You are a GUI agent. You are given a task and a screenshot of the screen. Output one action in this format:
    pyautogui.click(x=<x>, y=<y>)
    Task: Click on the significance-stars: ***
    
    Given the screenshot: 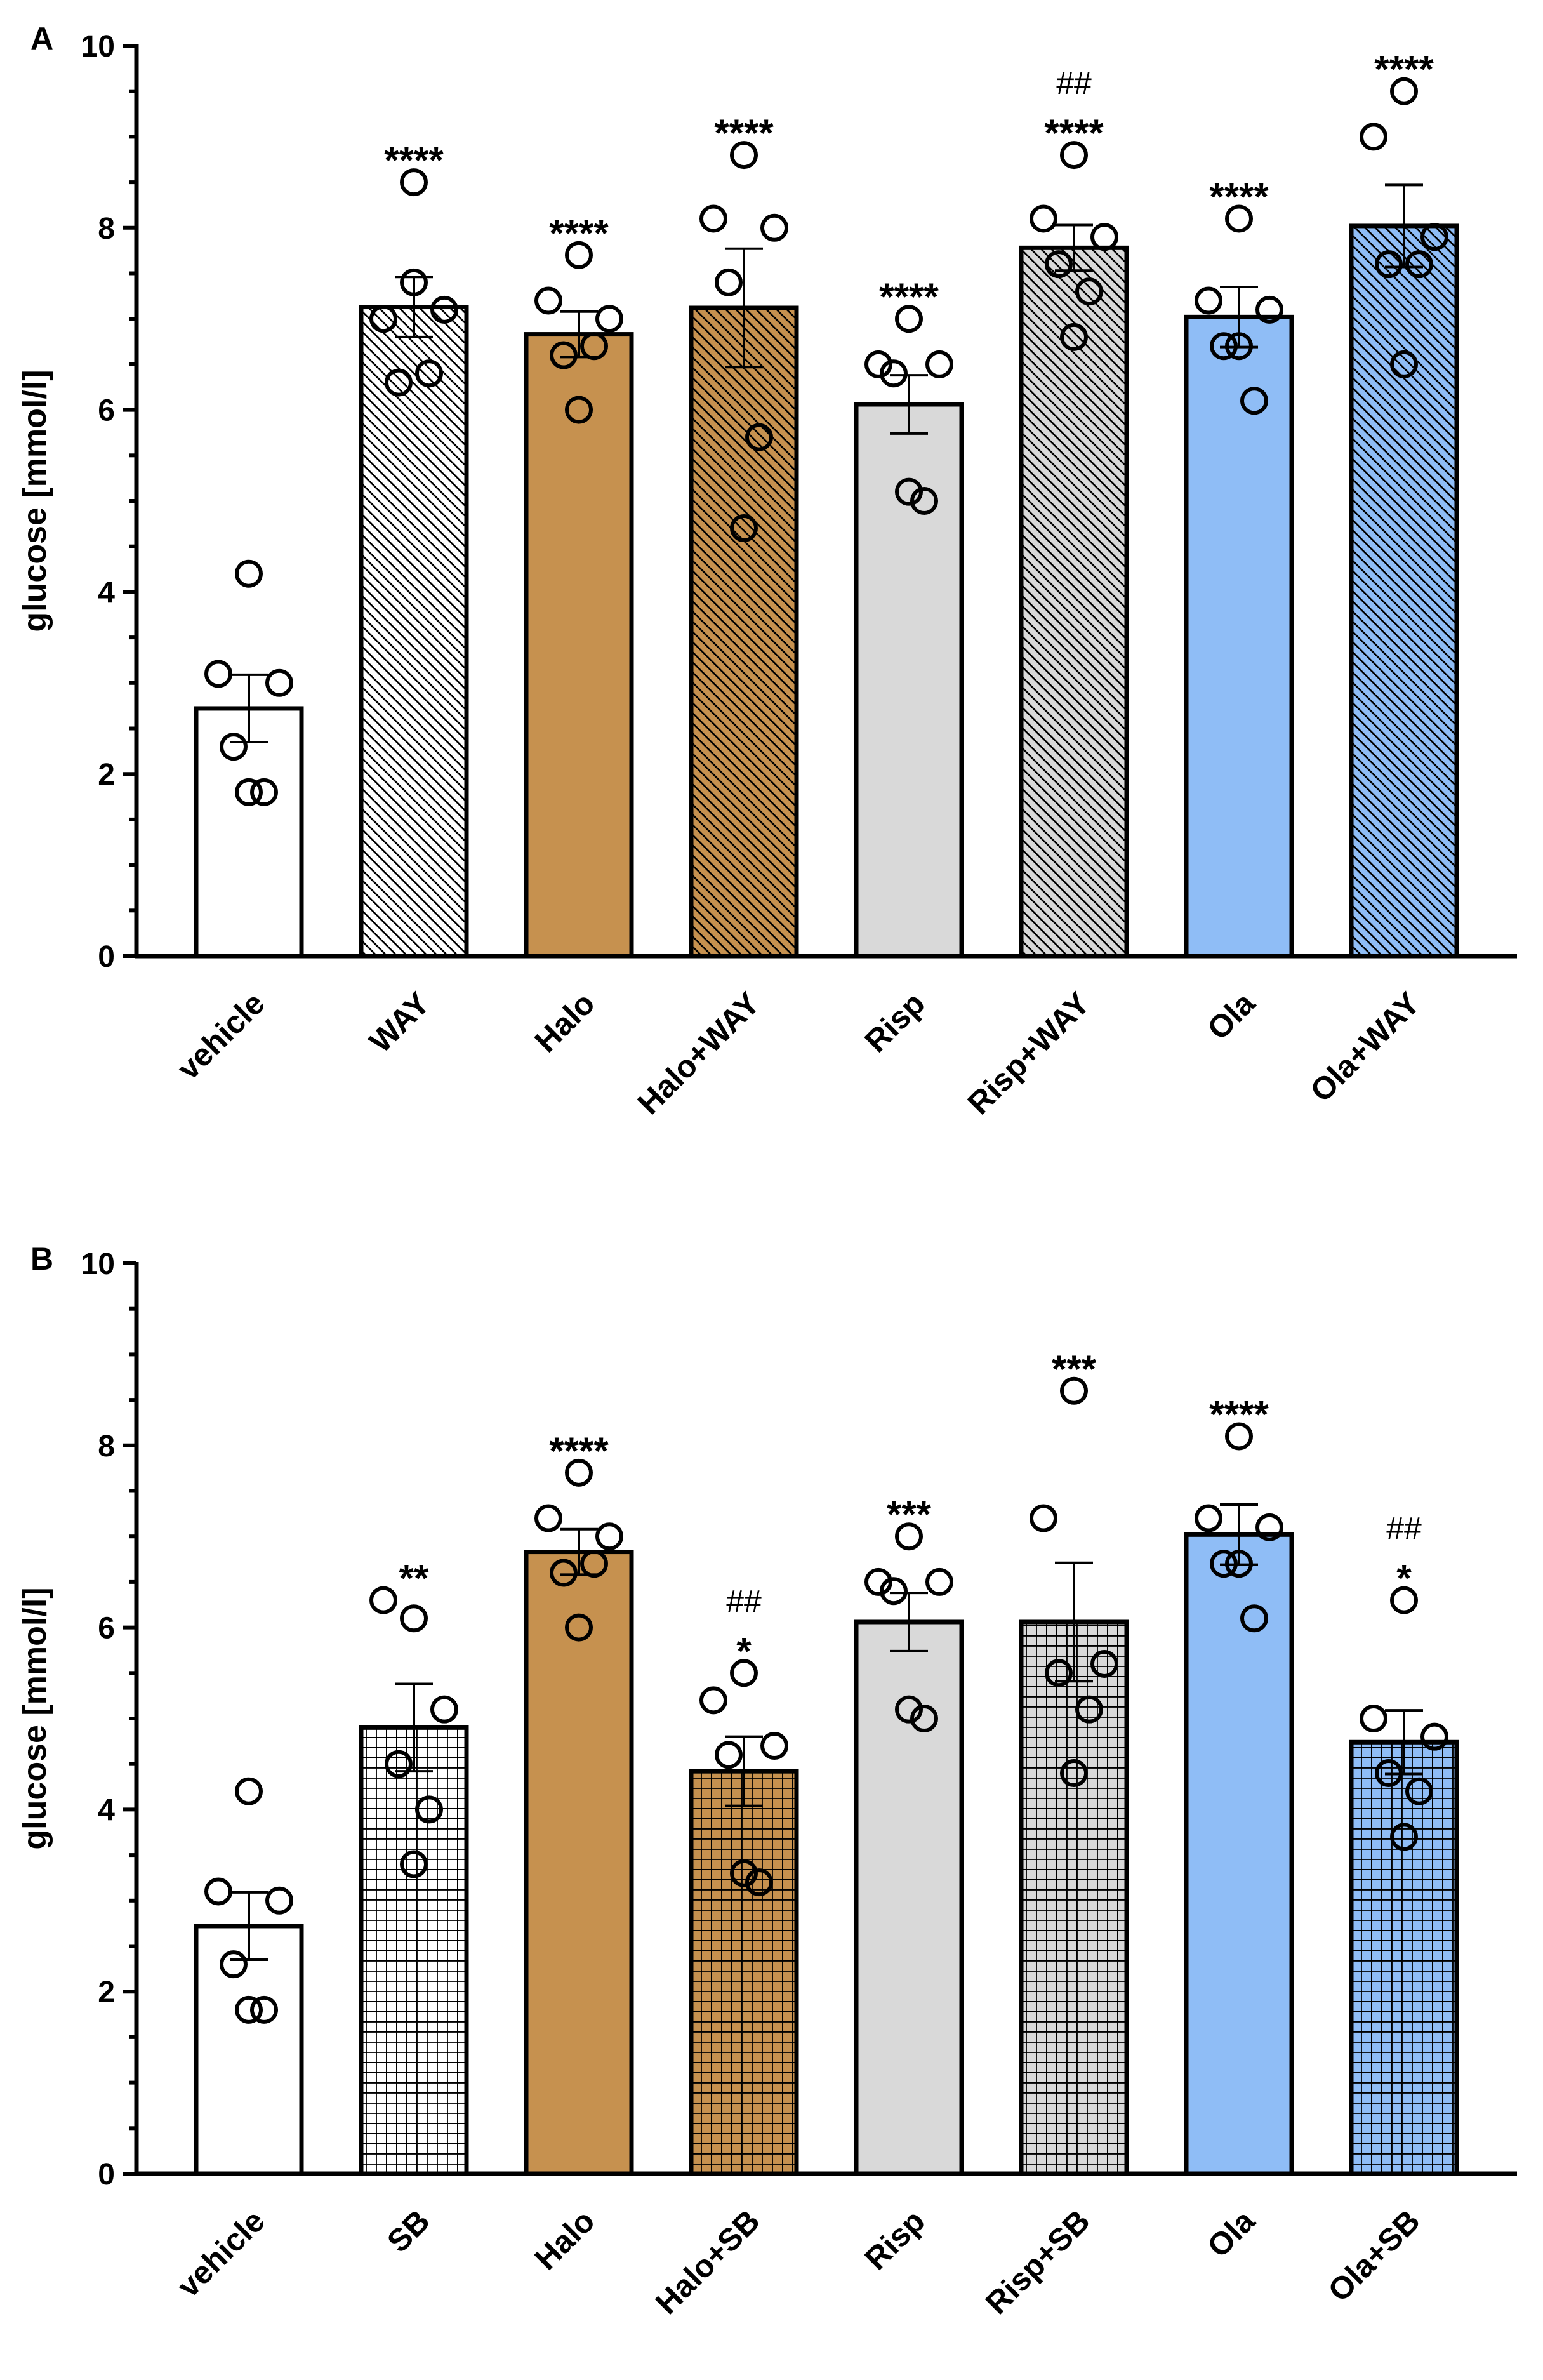 What is the action you would take?
    pyautogui.click(x=1075, y=1369)
    